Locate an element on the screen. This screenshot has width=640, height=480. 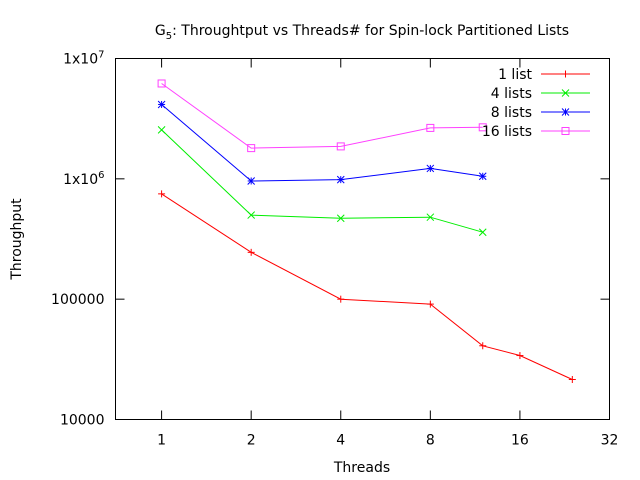
chart-title-prefix: G is located at coordinates (160, 31).